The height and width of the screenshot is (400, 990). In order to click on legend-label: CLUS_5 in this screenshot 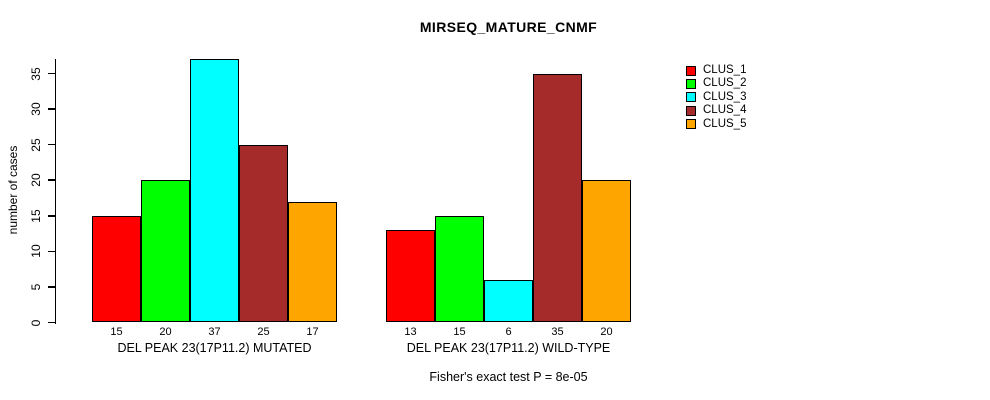, I will do `click(725, 123)`.